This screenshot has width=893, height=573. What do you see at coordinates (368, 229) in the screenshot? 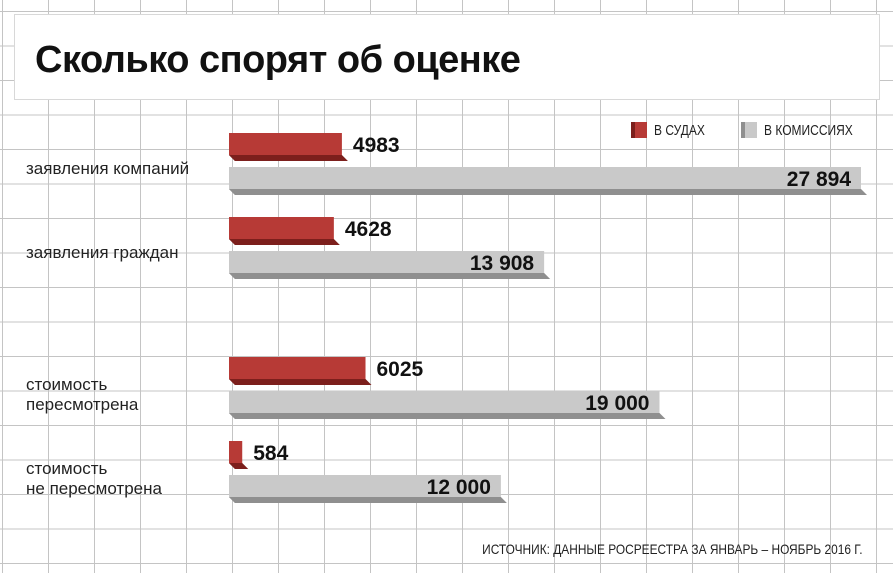
I see `value-label-courts: 4628` at bounding box center [368, 229].